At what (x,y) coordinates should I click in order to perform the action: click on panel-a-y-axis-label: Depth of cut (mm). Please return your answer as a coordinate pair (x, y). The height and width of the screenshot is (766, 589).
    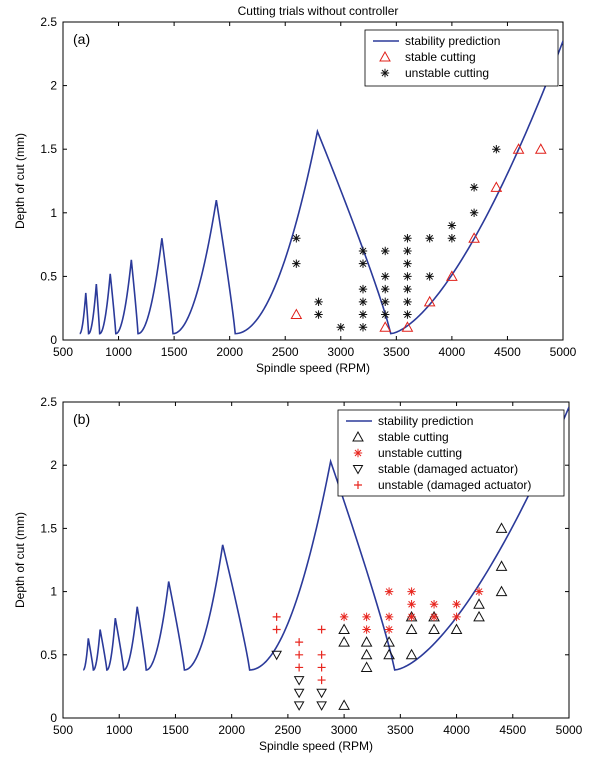
    Looking at the image, I should click on (20, 181).